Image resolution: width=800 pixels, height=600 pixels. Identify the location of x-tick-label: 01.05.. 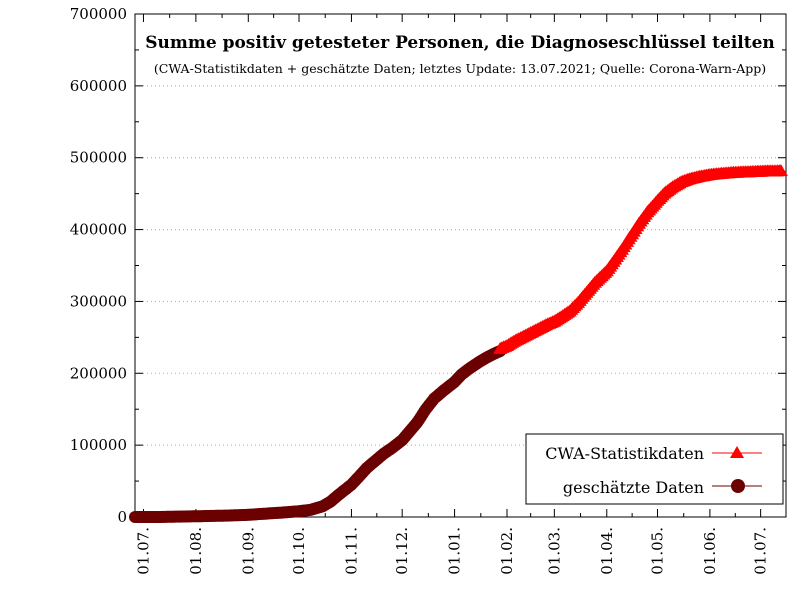
(657, 551).